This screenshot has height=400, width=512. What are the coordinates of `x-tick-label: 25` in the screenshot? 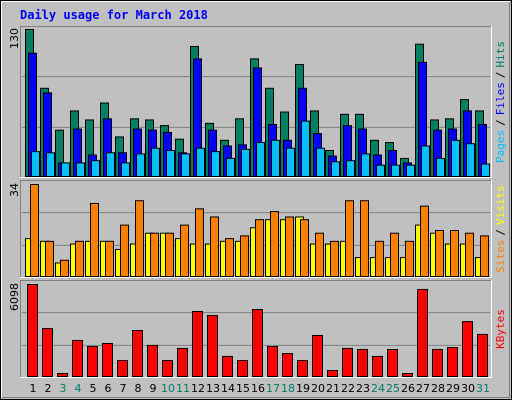 It's located at (393, 388).